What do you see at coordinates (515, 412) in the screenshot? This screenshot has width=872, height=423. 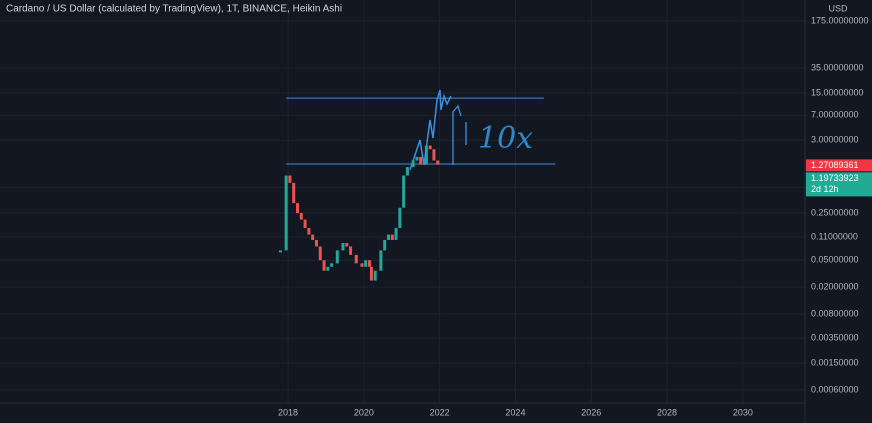 I see `x-tick-label: 2024` at bounding box center [515, 412].